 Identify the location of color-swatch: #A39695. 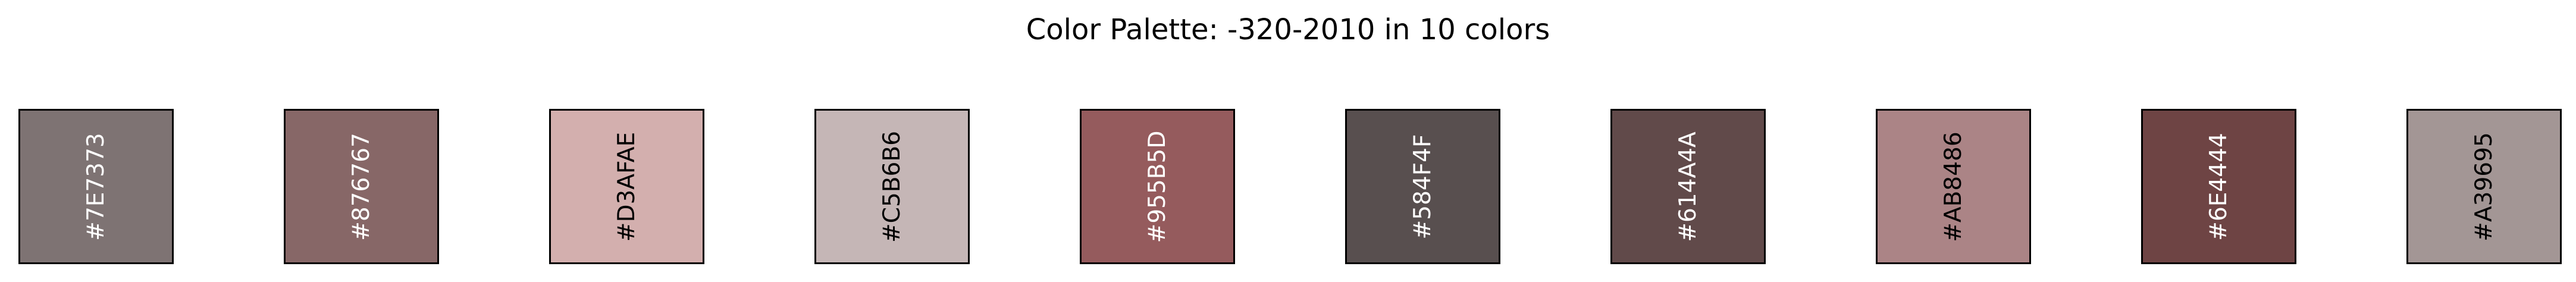
(2484, 186).